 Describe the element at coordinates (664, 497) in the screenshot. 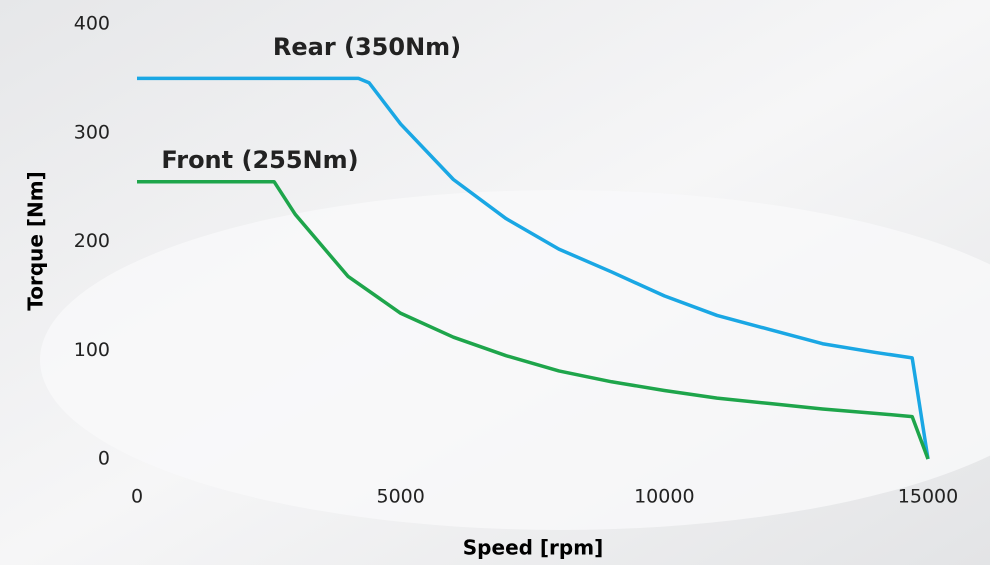

I see `x-tick-label: 10000` at that location.